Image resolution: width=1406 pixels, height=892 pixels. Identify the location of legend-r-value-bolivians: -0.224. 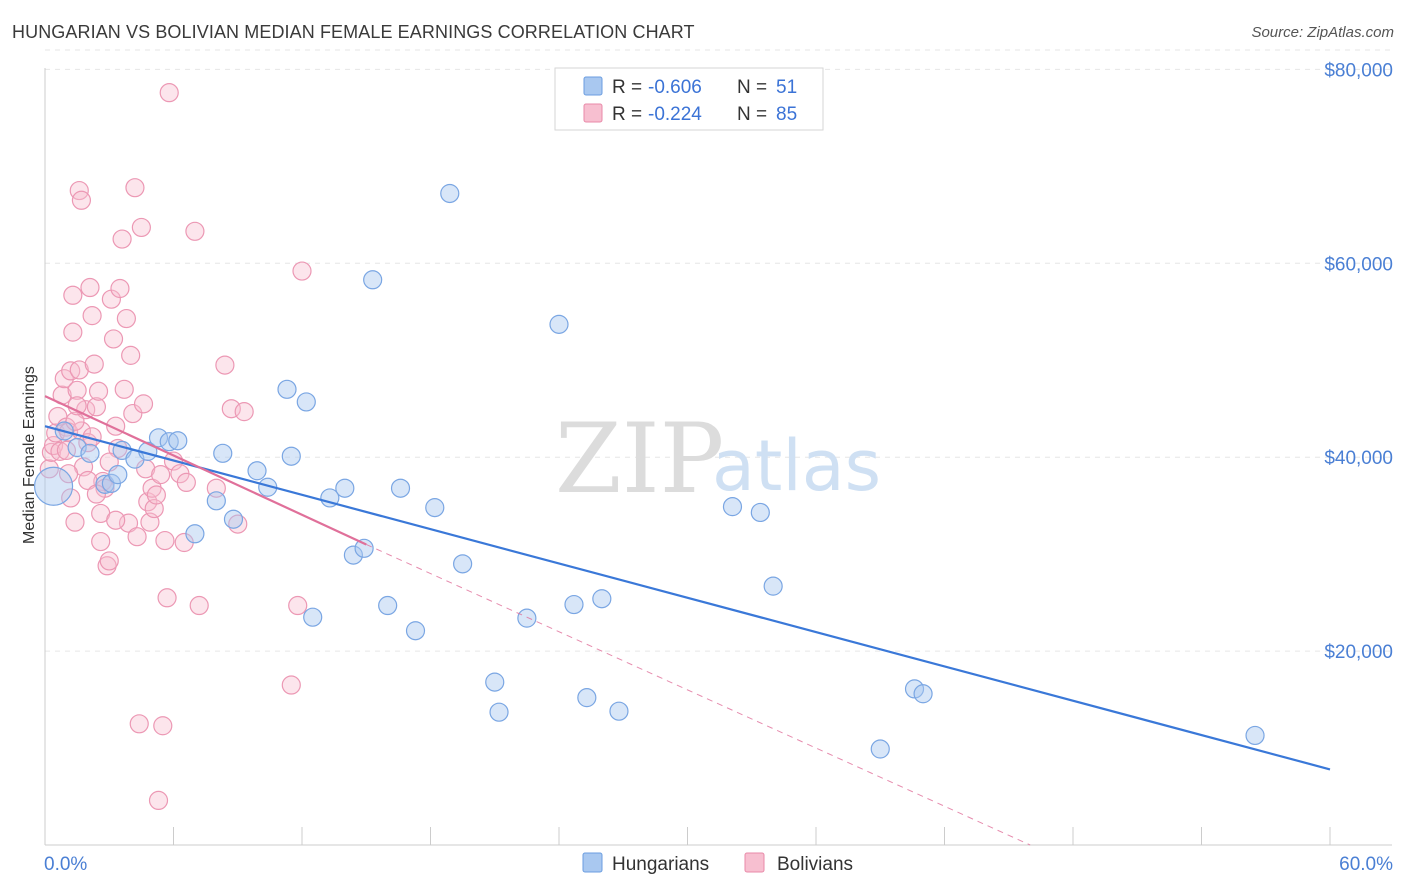
(675, 114).